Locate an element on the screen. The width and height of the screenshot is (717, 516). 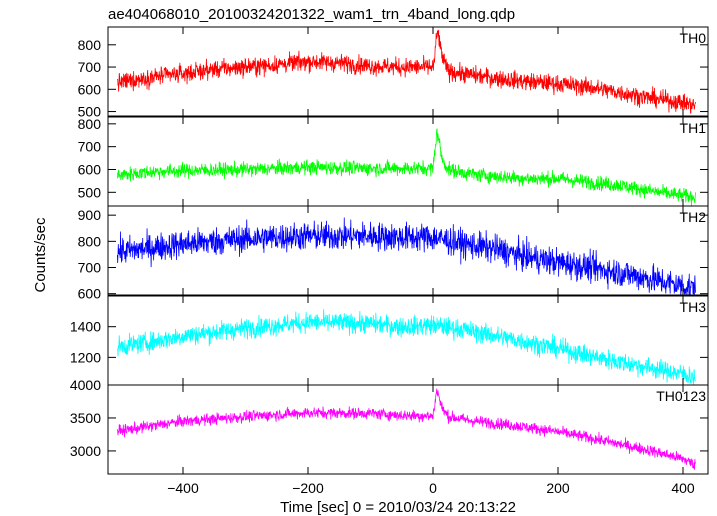
panel-label: TH0123 is located at coordinates (681, 396).